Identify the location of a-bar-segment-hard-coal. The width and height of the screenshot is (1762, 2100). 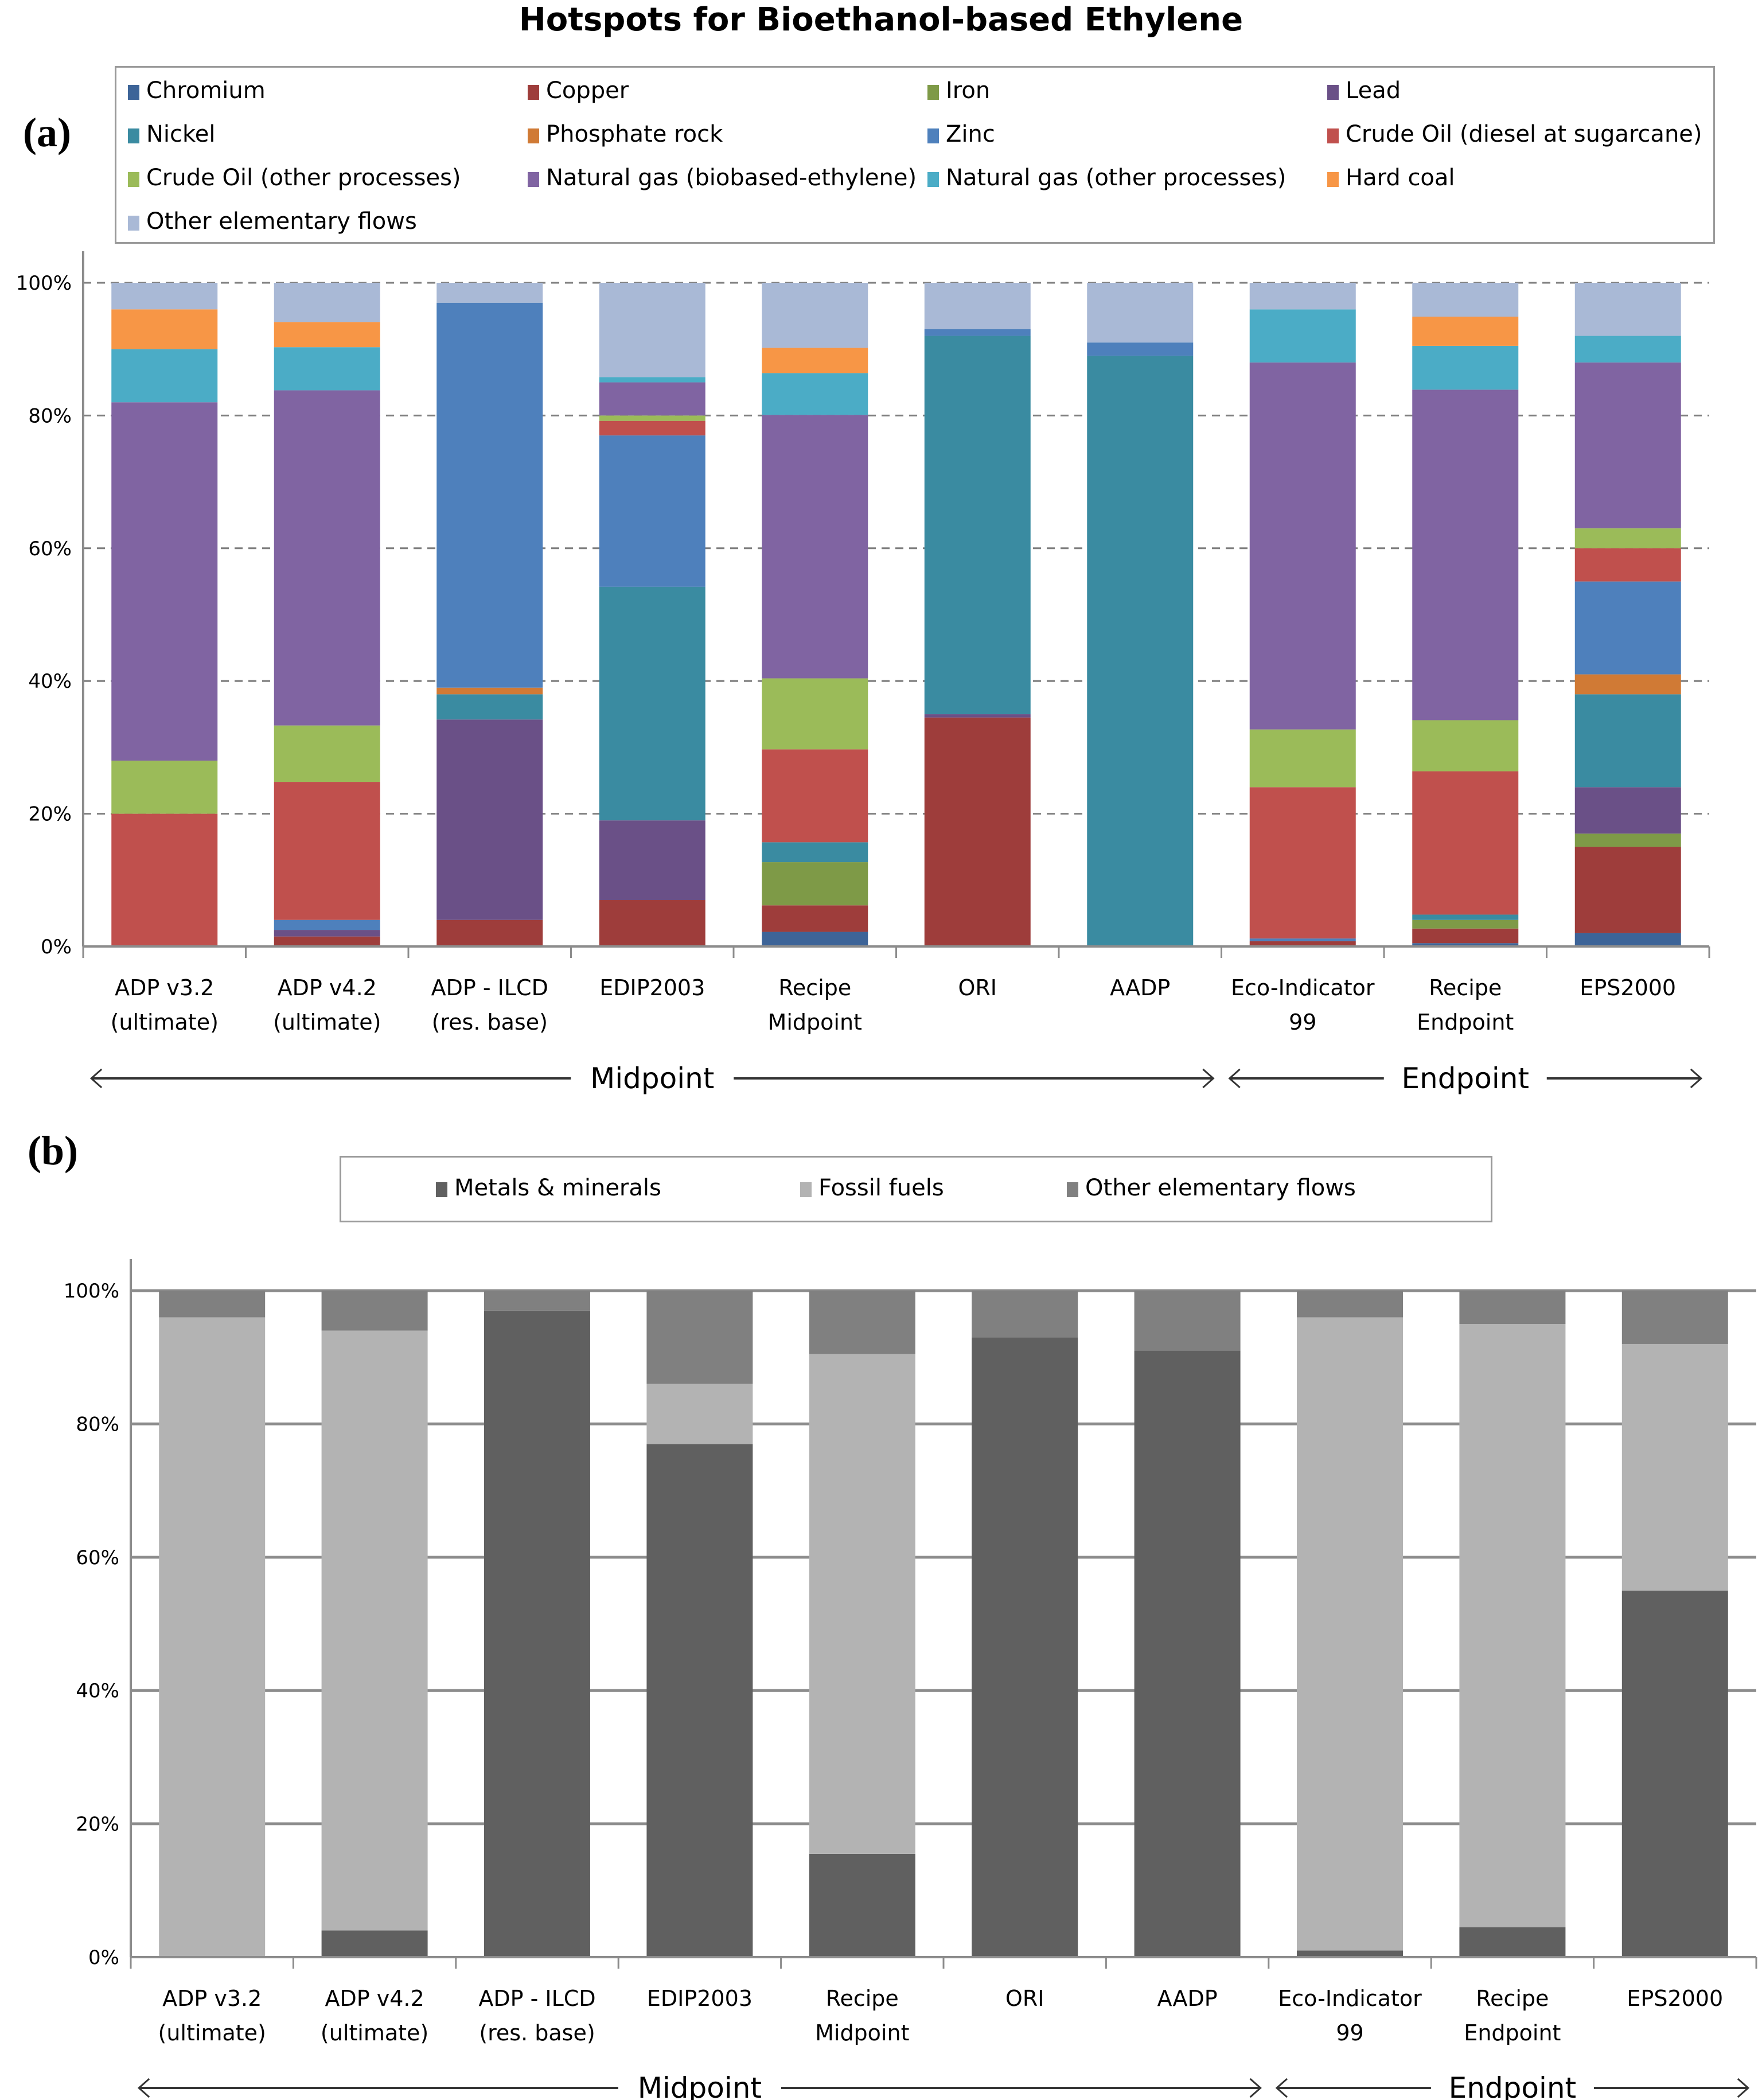
(165, 329).